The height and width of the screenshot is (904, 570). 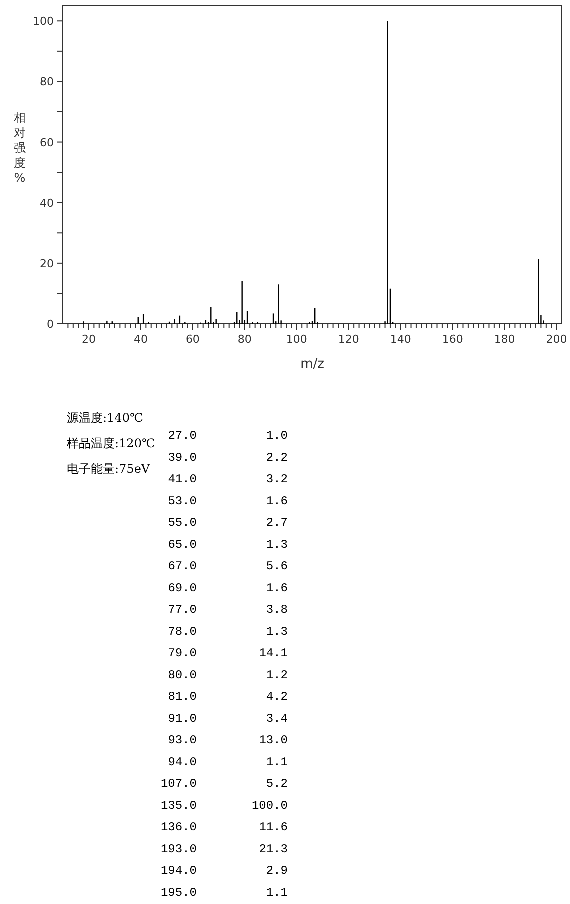 I want to click on x-tick-label: 140, so click(x=401, y=339).